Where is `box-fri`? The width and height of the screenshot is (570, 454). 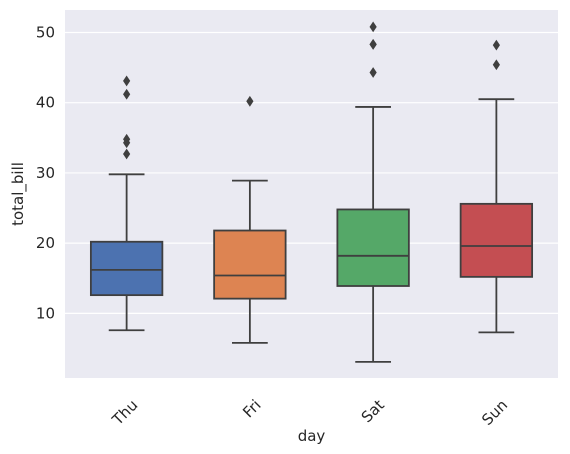
box-fri is located at coordinates (250, 219).